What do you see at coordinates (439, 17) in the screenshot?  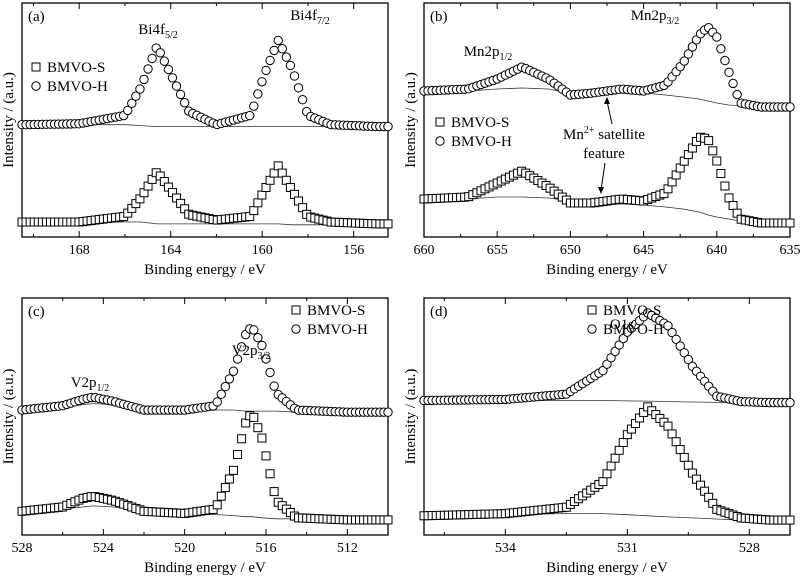 I see `panel-label: (b)` at bounding box center [439, 17].